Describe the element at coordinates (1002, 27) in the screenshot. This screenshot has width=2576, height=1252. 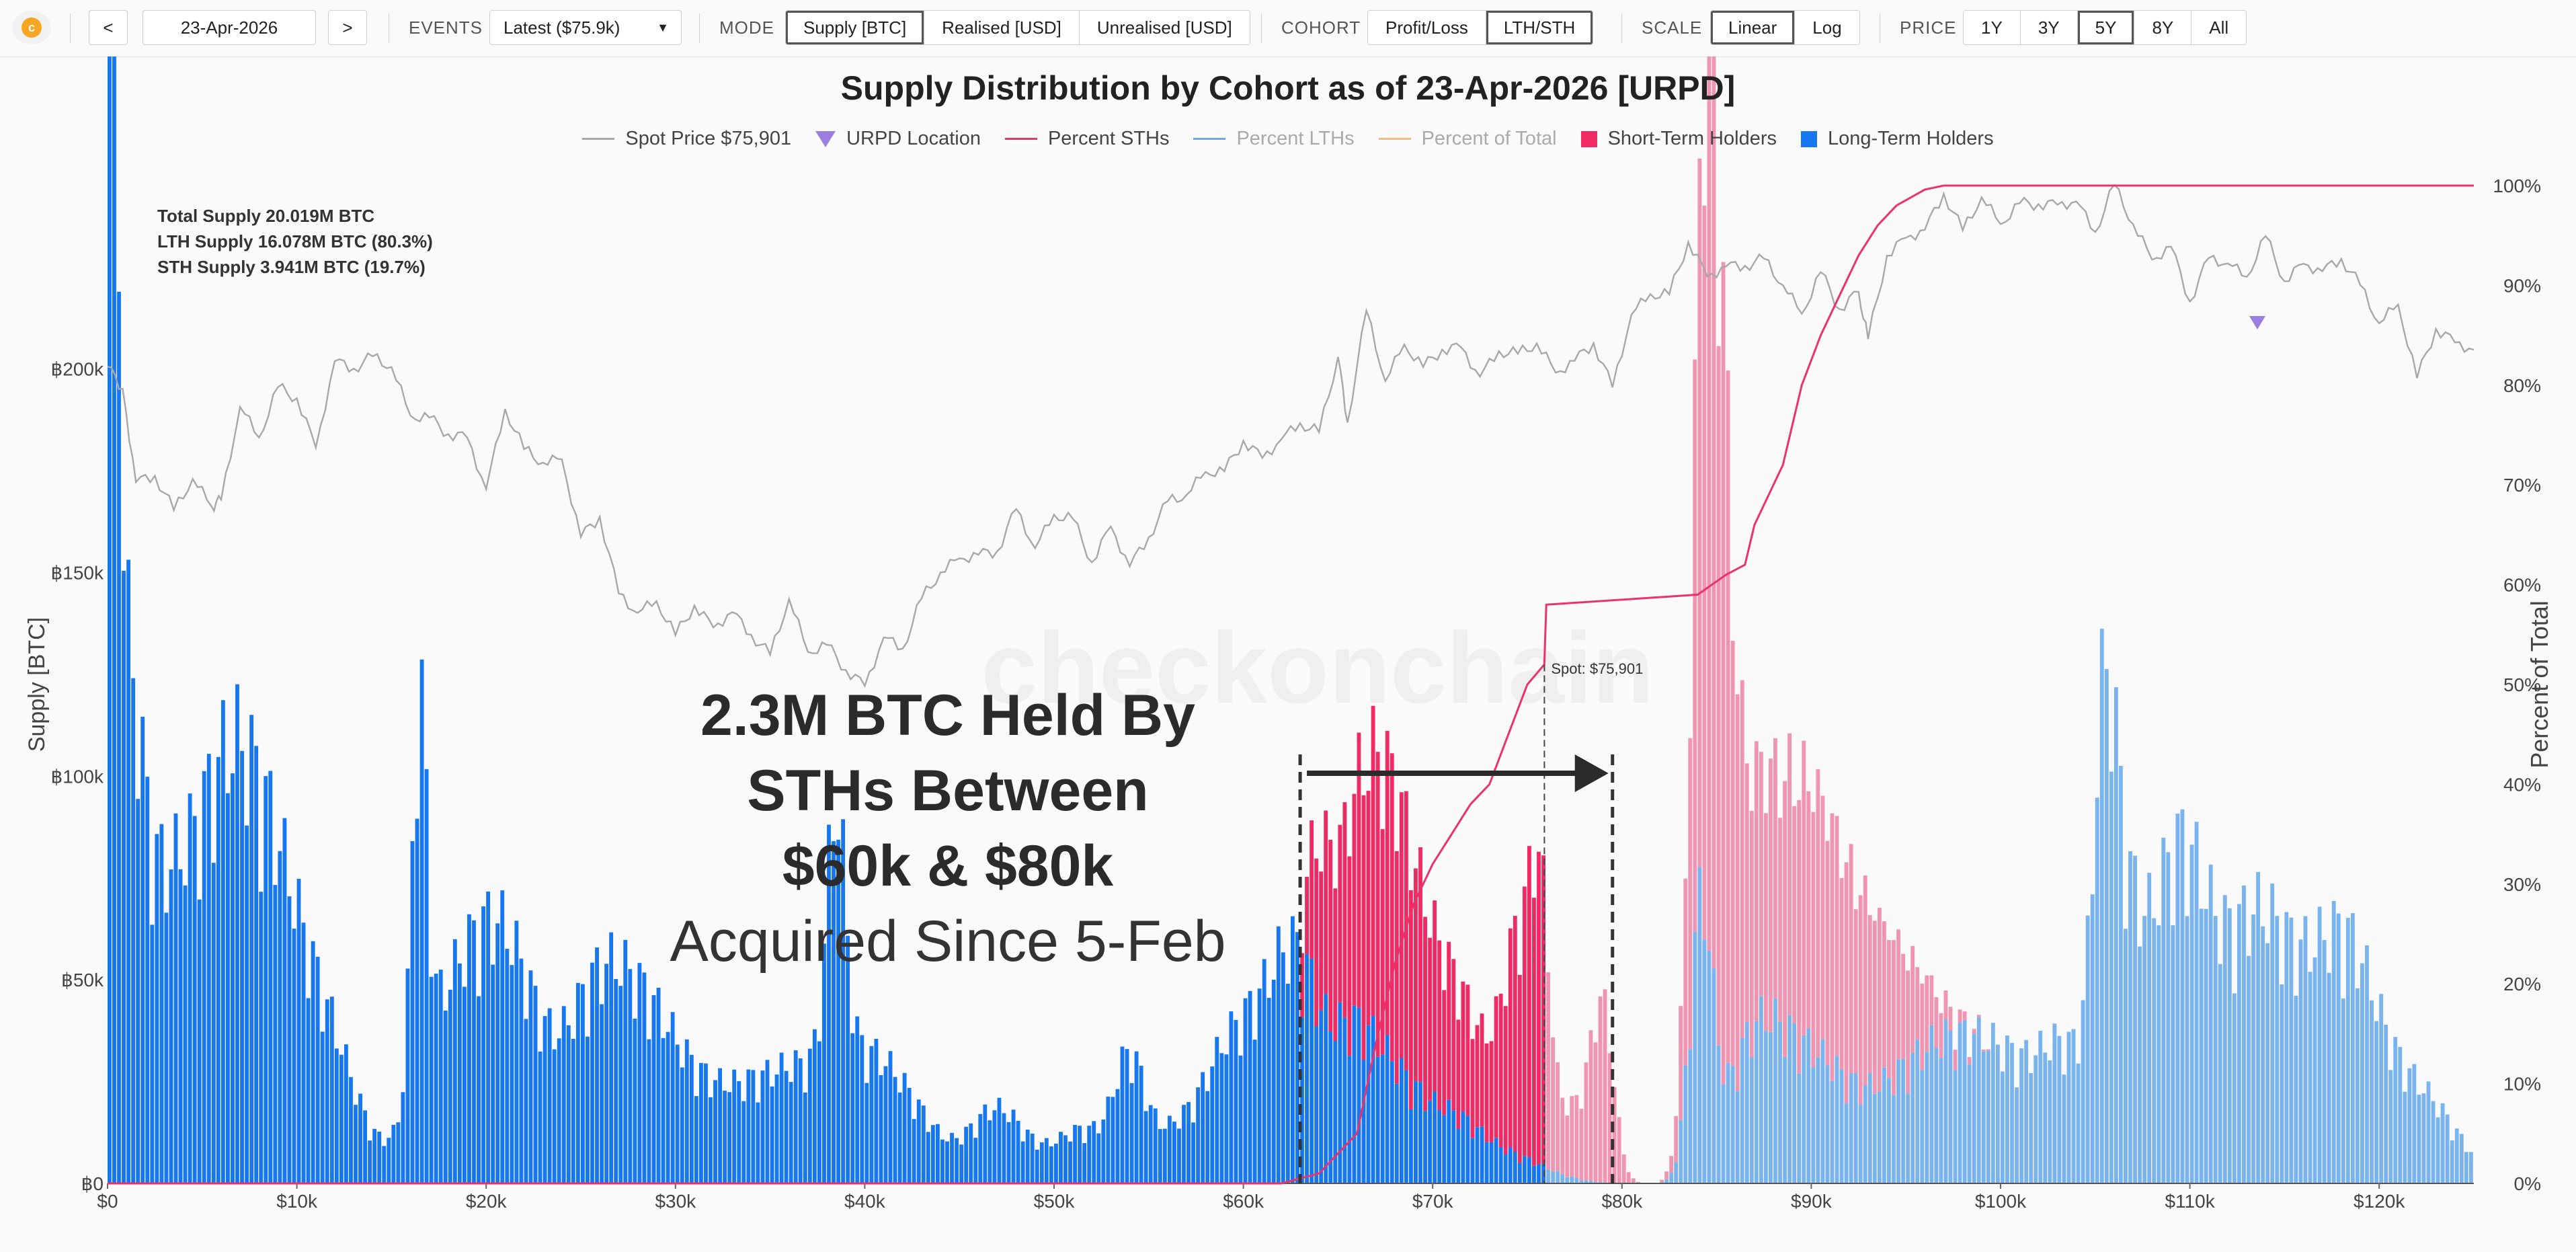
I see `mode-option-realised-usd: Realised [USD]` at that location.